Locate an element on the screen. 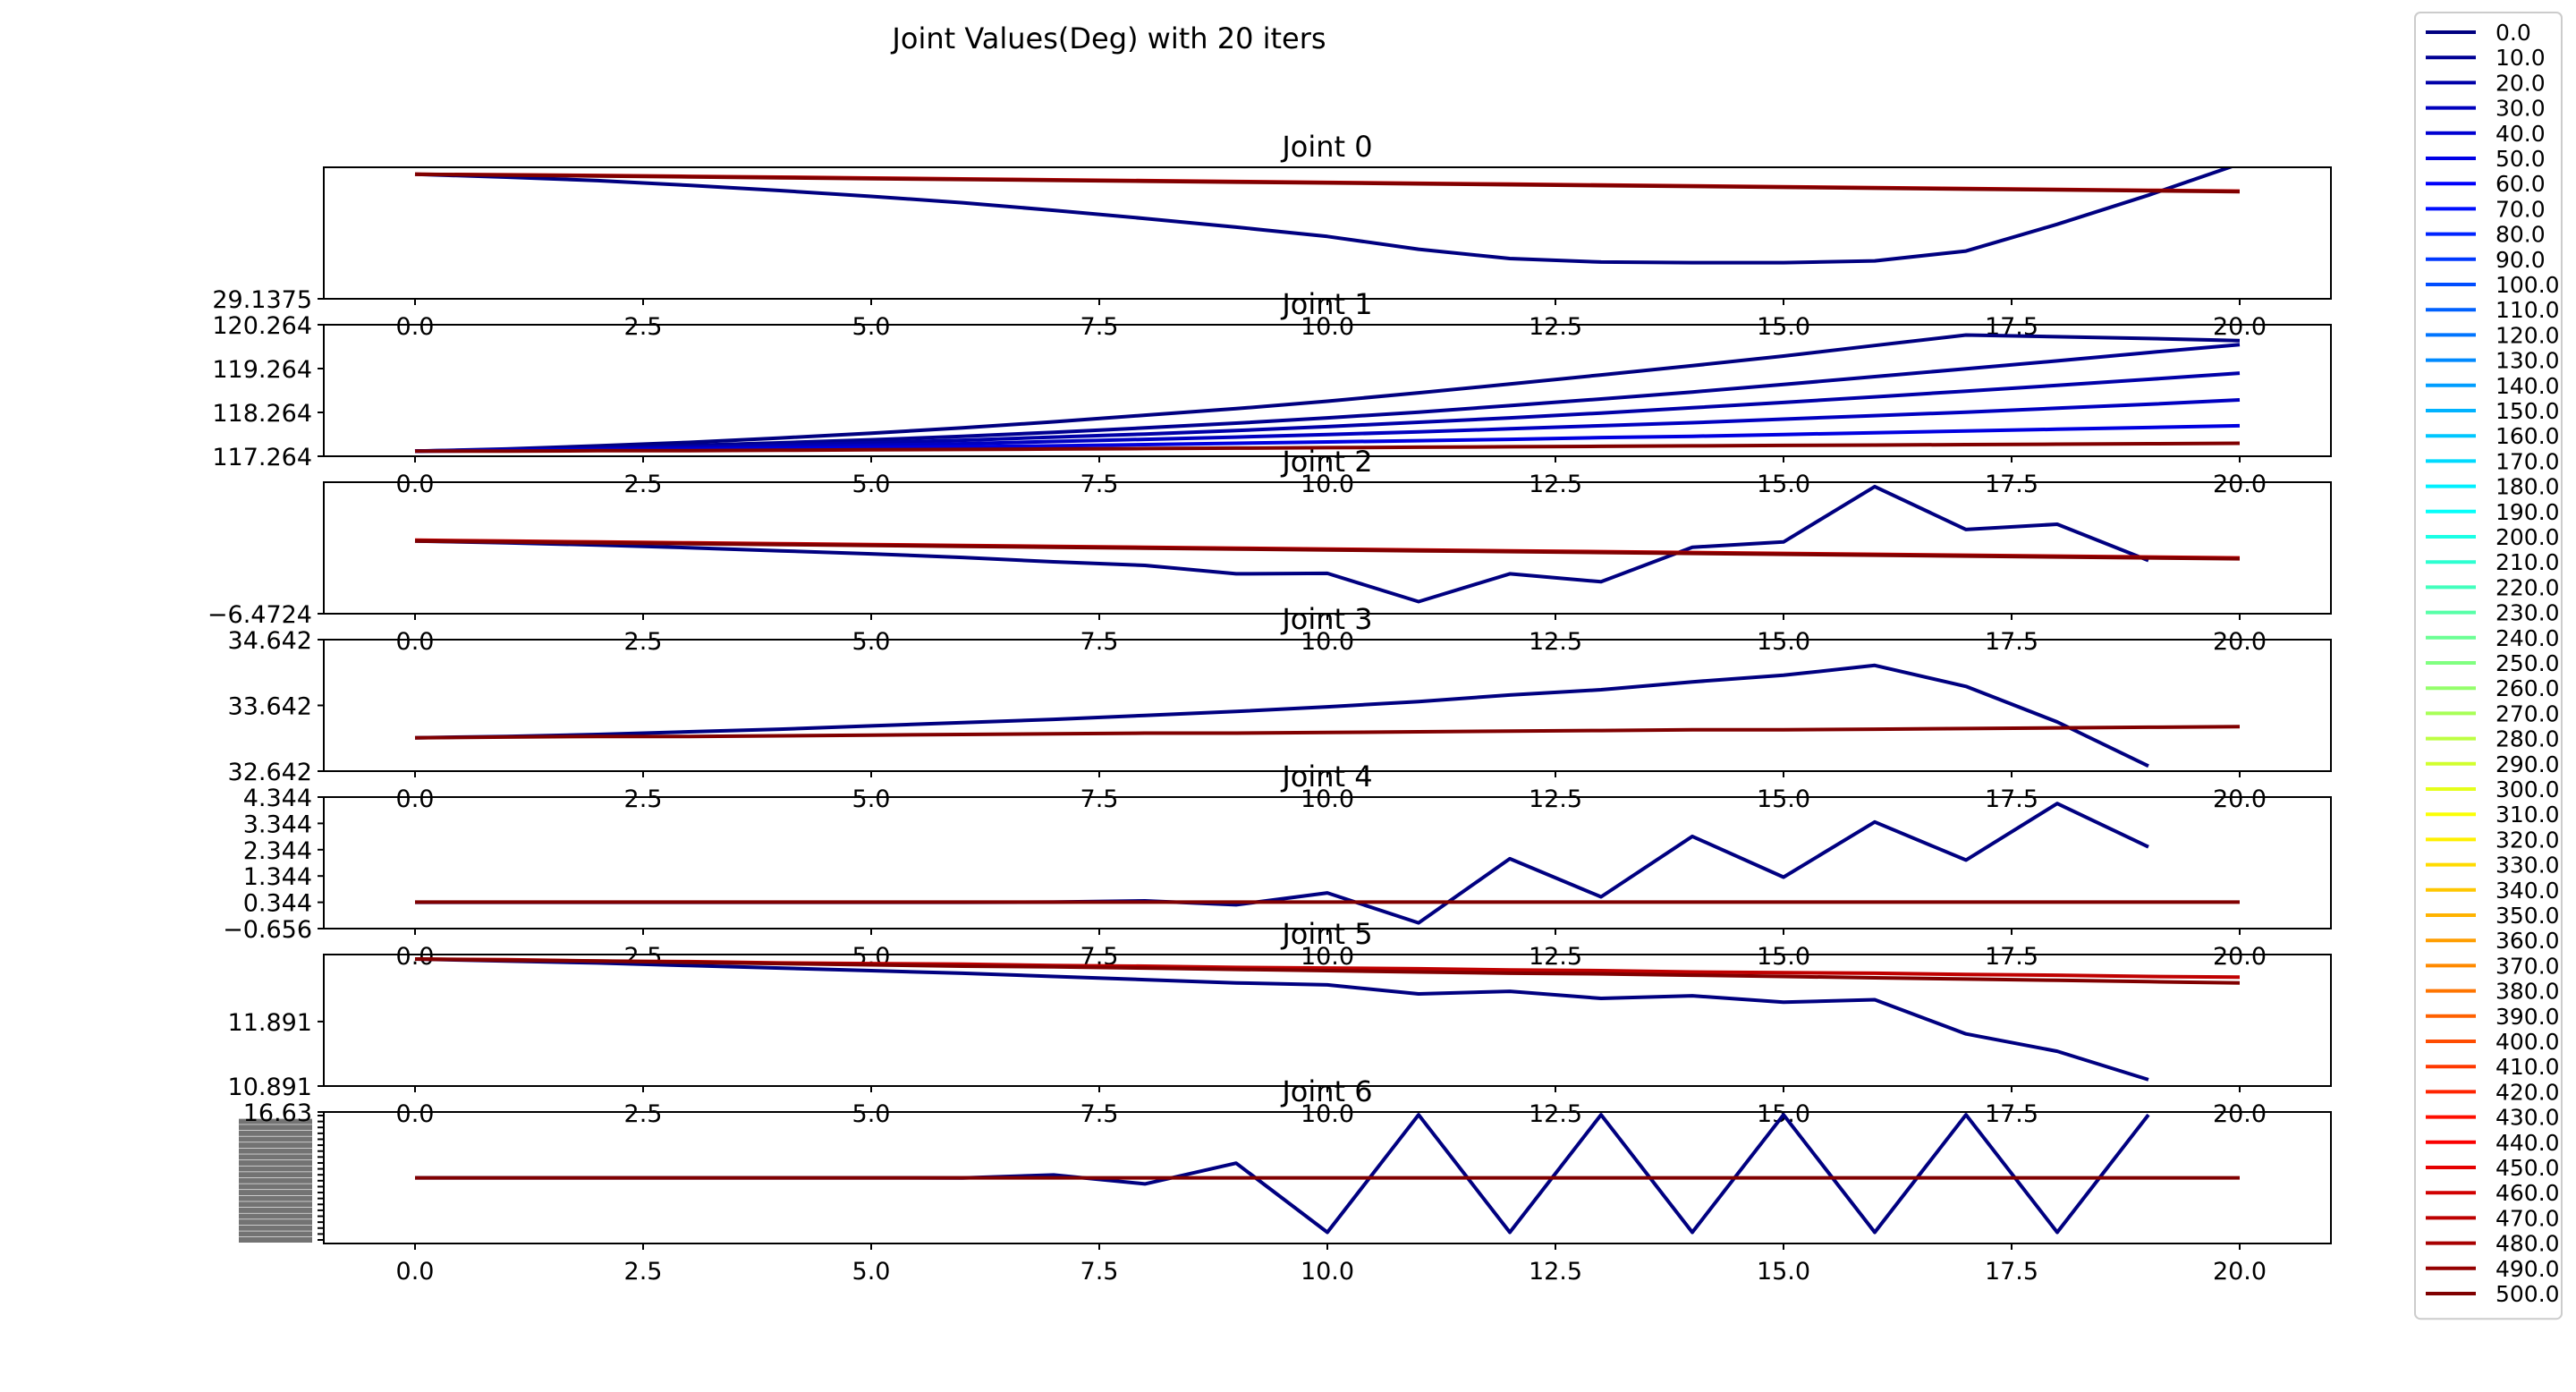 The width and height of the screenshot is (2576, 1392). legend-label: 0.0 is located at coordinates (2513, 33).